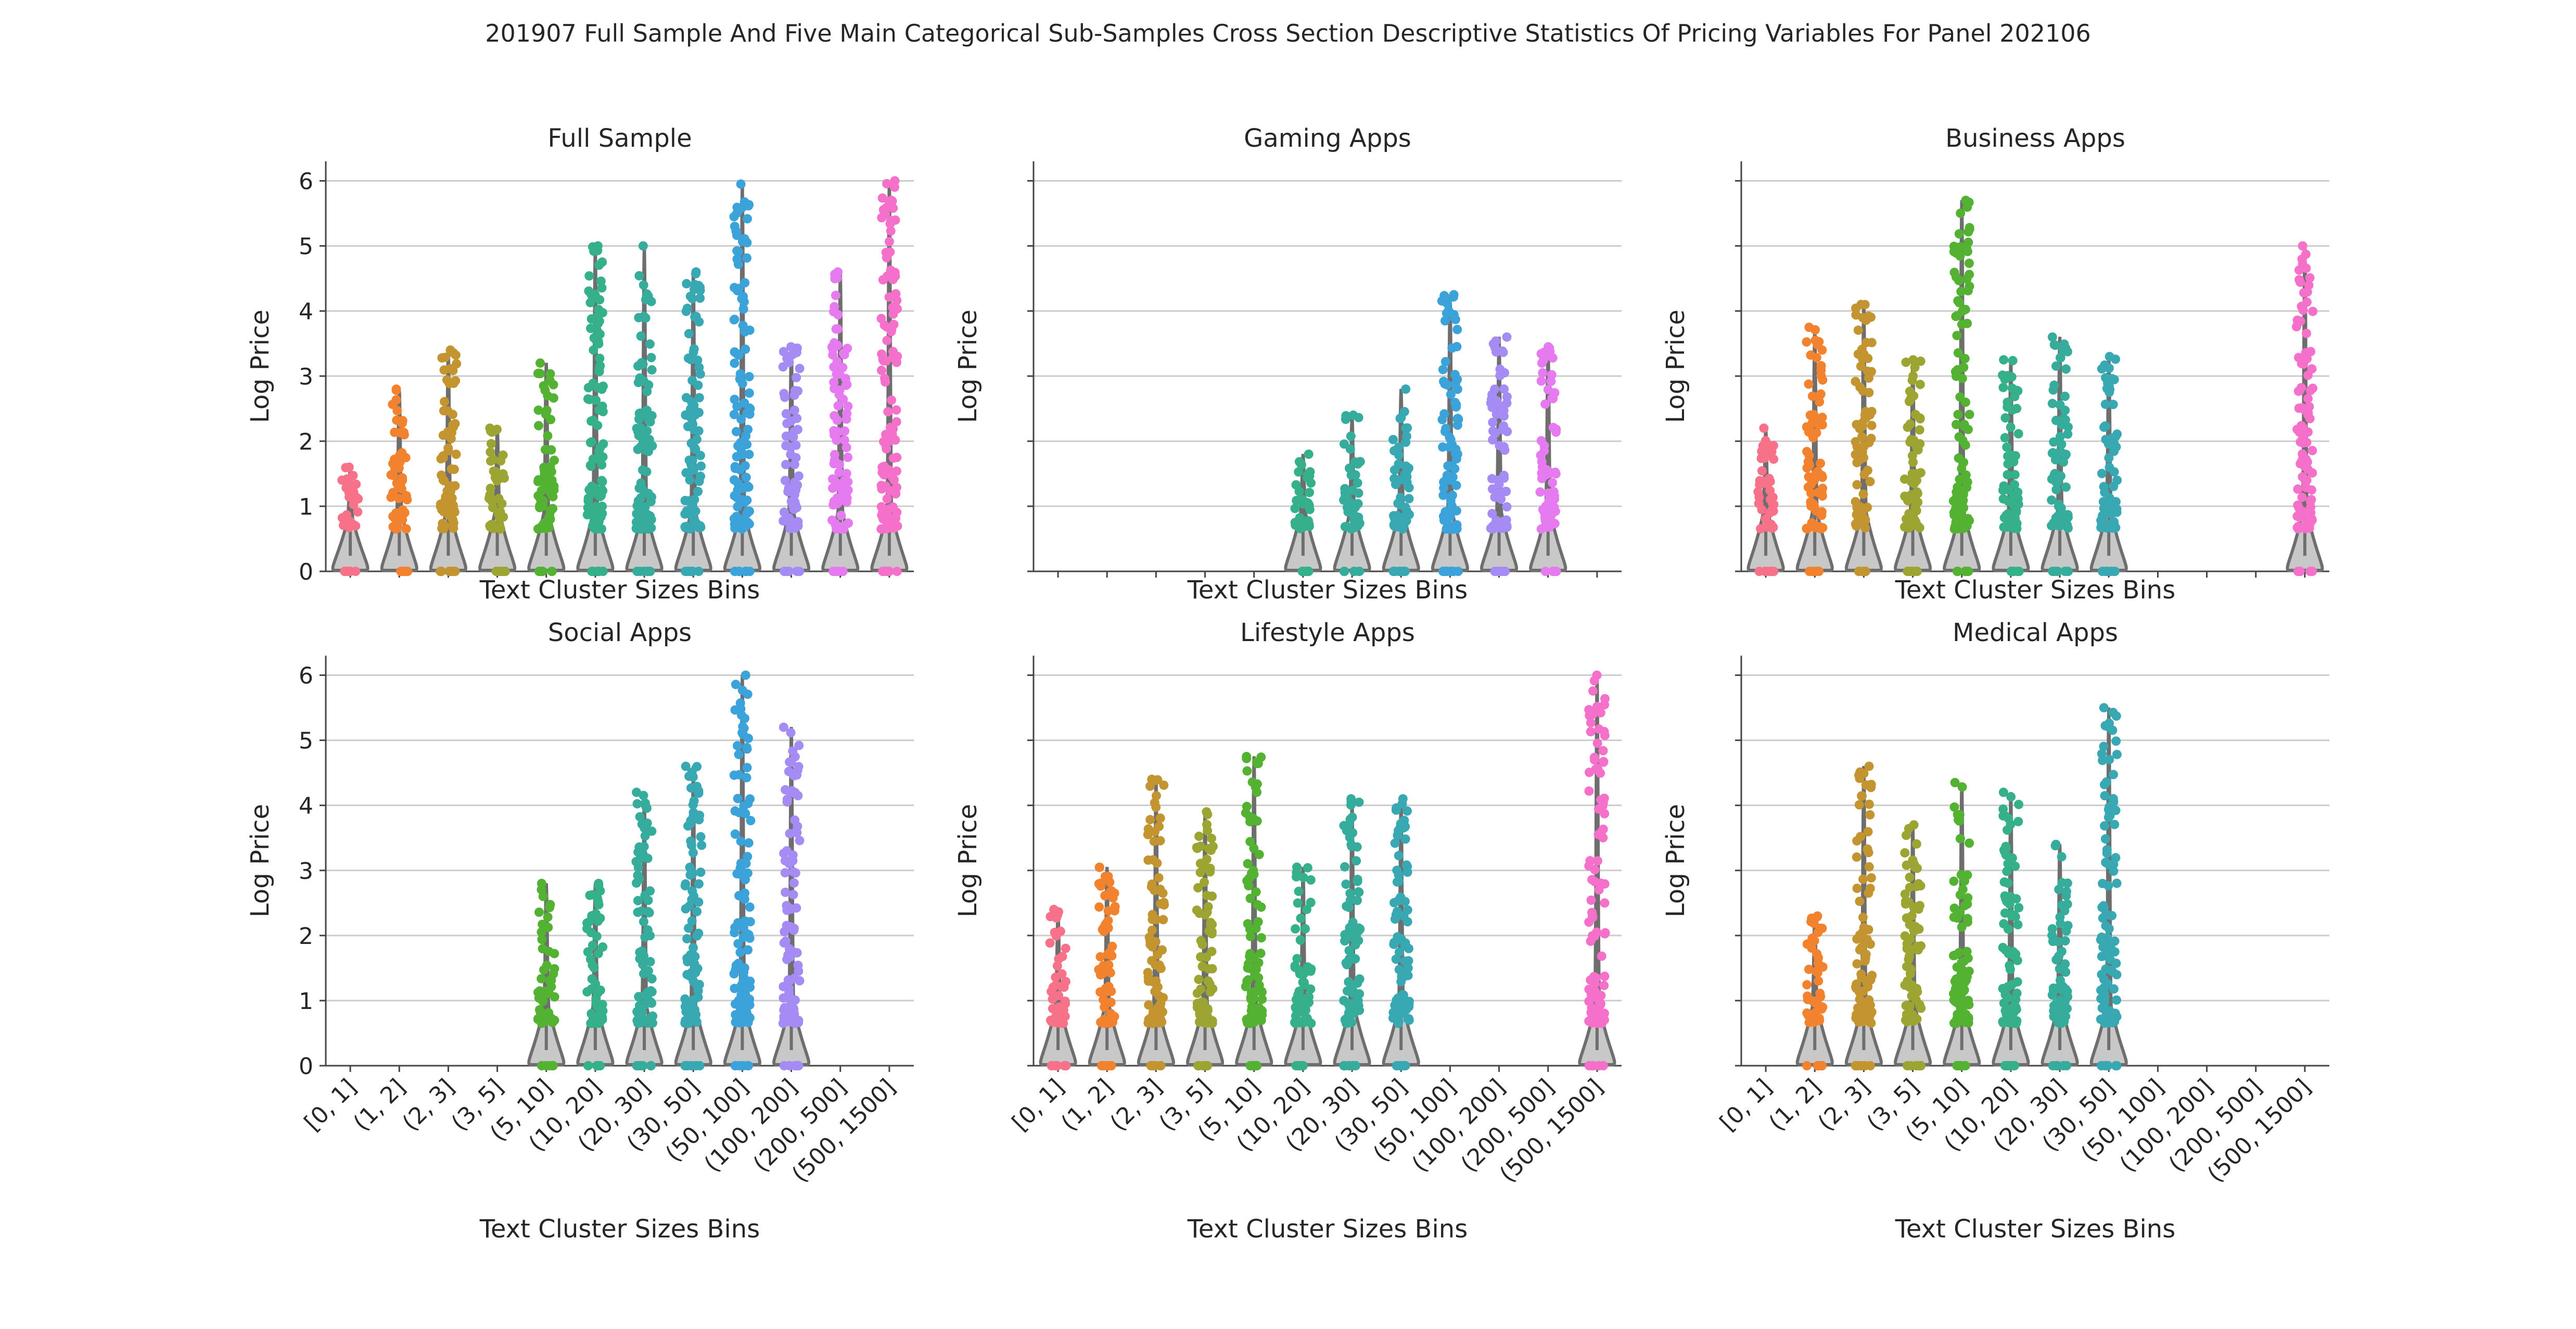 This screenshot has height=1329, width=2576. What do you see at coordinates (619, 590) in the screenshot?
I see `x-axis-label: Text Cluster Sizes Bins` at bounding box center [619, 590].